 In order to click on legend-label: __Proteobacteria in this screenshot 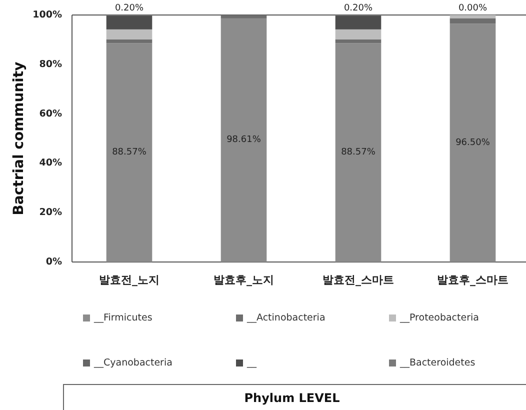, I will do `click(439, 318)`.